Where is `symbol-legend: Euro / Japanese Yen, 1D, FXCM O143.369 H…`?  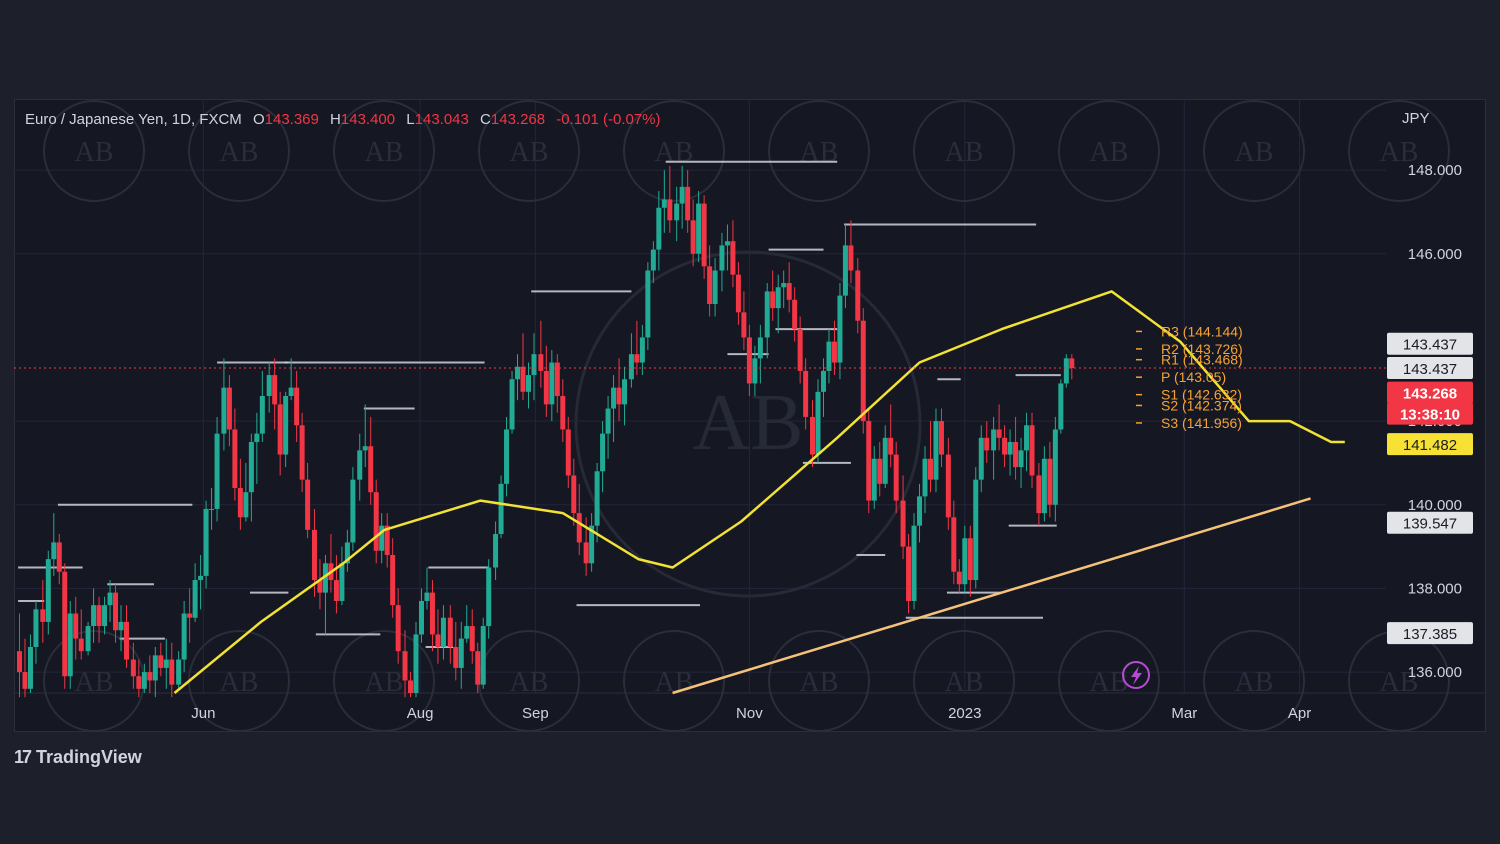
symbol-legend: Euro / Japanese Yen, 1D, FXCM O143.369 H… is located at coordinates (343, 119).